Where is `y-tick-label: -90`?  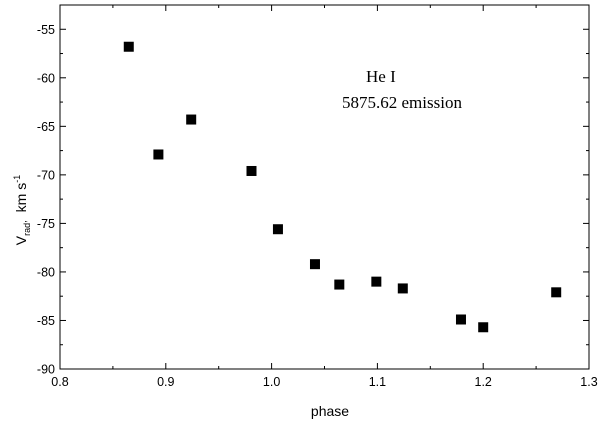 y-tick-label: -90 is located at coordinates (46, 370).